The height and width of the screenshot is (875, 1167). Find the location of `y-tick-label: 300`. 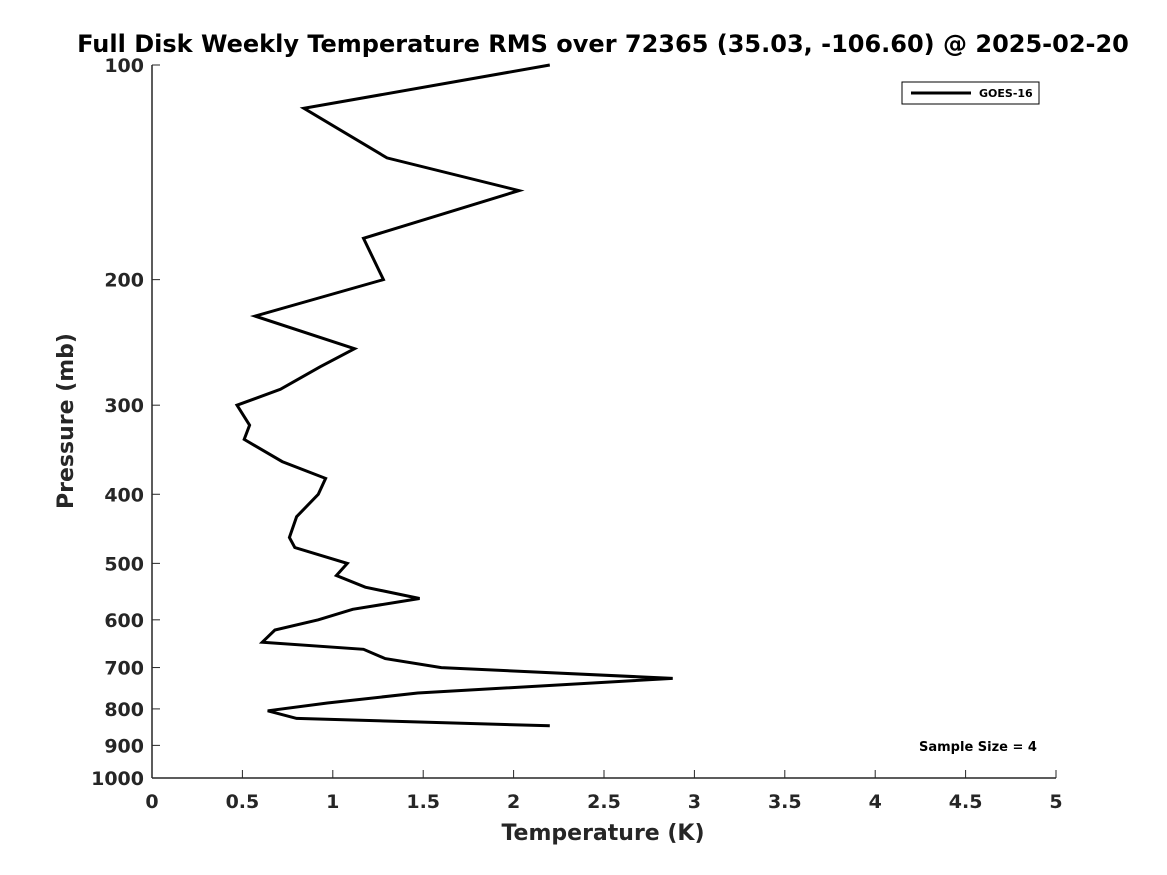

y-tick-label: 300 is located at coordinates (124, 406).